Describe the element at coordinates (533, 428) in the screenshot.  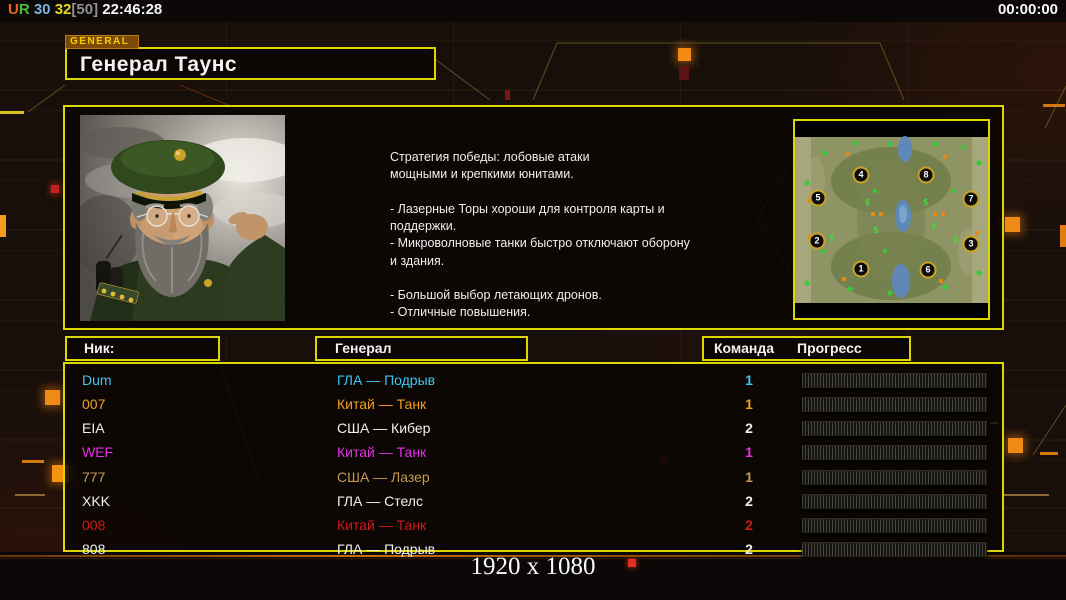
I see `table-row: EIA США — Кибер 2` at that location.